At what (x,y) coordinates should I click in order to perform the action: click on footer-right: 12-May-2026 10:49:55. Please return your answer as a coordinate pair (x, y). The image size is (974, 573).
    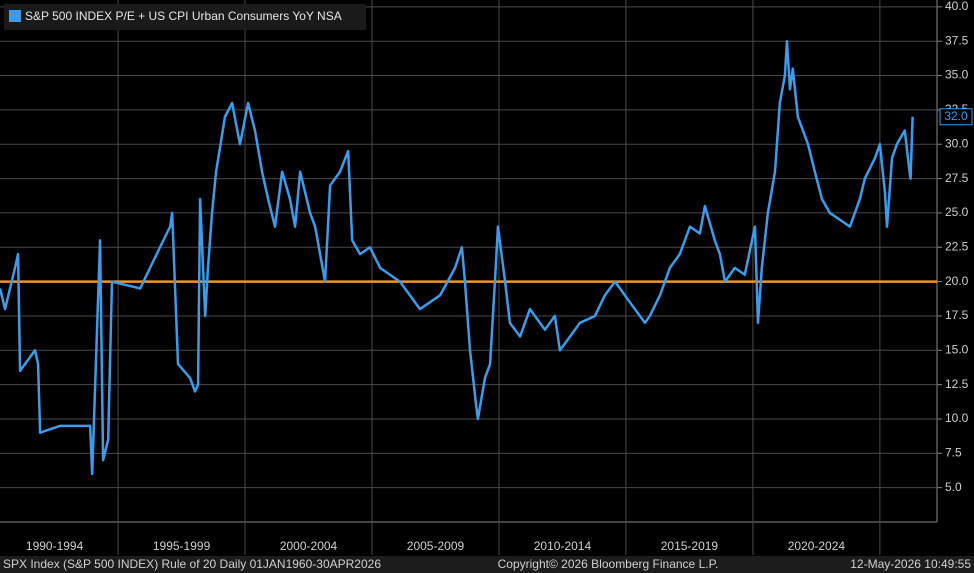
    Looking at the image, I should click on (910, 564).